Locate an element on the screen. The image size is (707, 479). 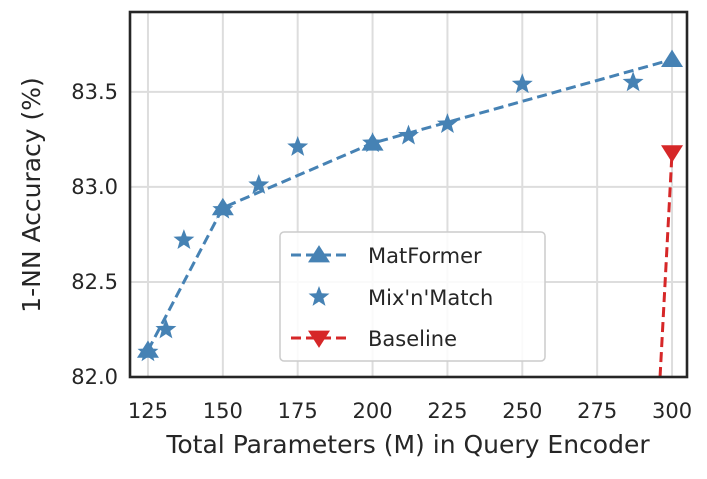
y-tick-labels: 82.0 82.5 83.0 83.5 is located at coordinates (94, 234).